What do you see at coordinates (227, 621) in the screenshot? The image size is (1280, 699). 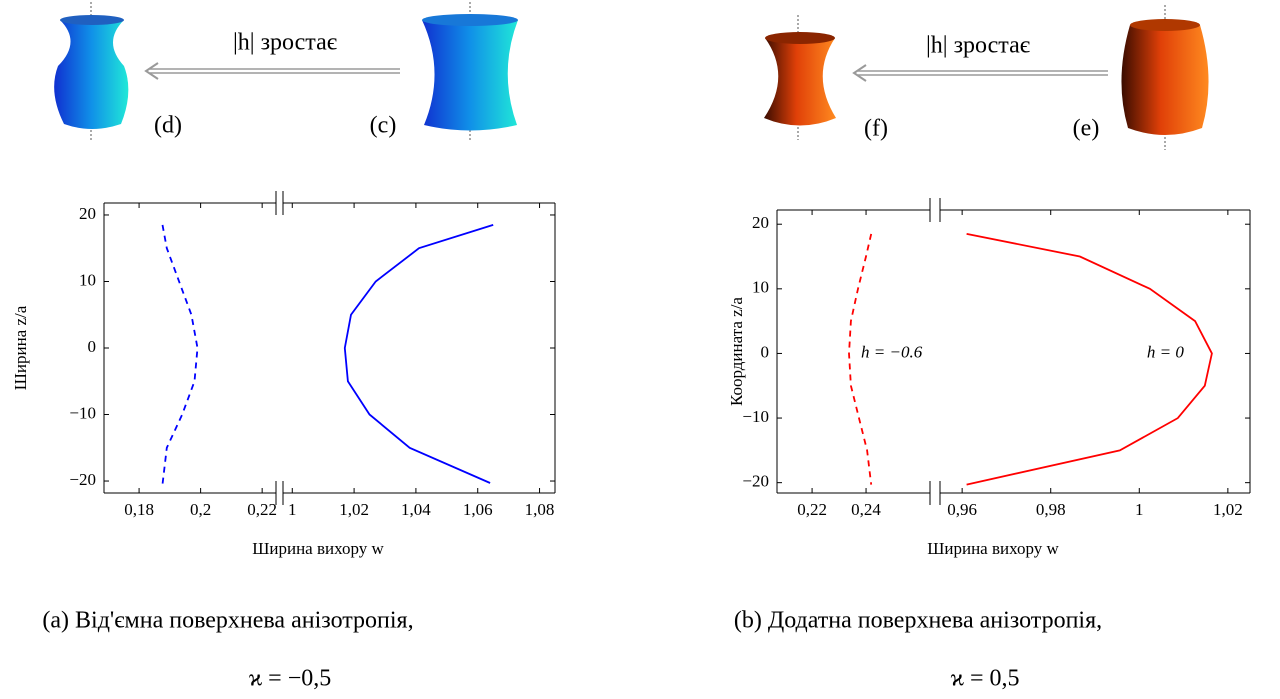 I see `caption: (a) Від'ємна поверхнева анізотропія,` at bounding box center [227, 621].